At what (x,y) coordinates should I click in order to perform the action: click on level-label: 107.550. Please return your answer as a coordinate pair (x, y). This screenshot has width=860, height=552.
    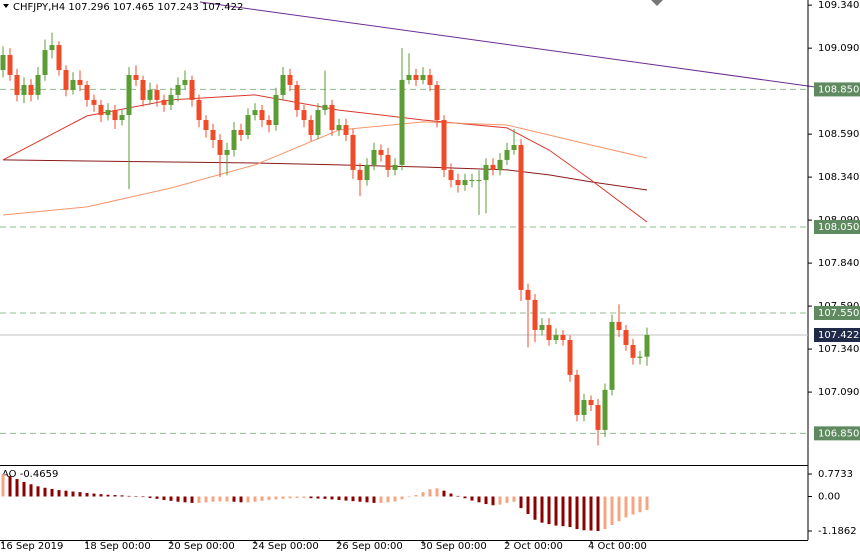
    Looking at the image, I should click on (838, 313).